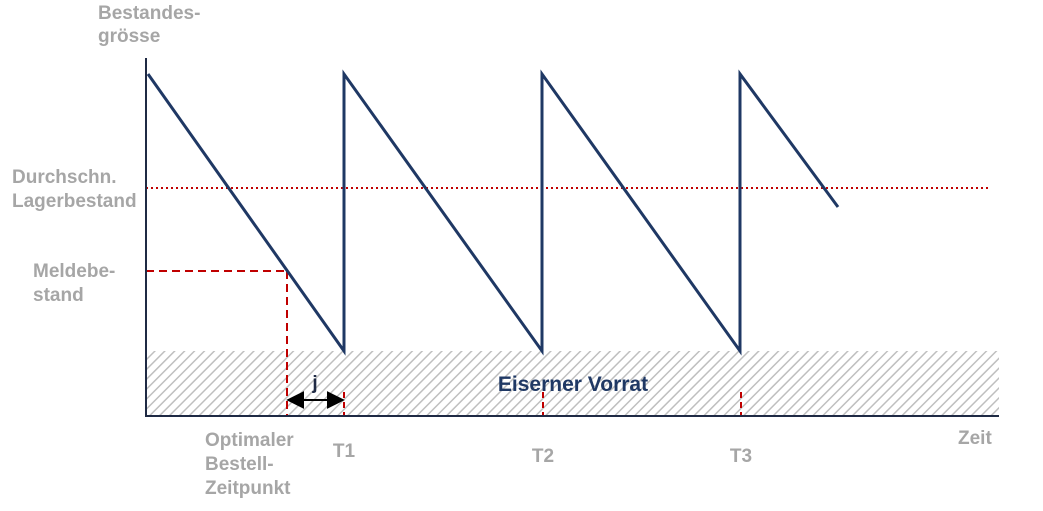 The height and width of the screenshot is (511, 1043). Describe the element at coordinates (252, 464) in the screenshot. I see `optimal-order-point-label: Optimaler Bestell- Zeitpunkt` at that location.